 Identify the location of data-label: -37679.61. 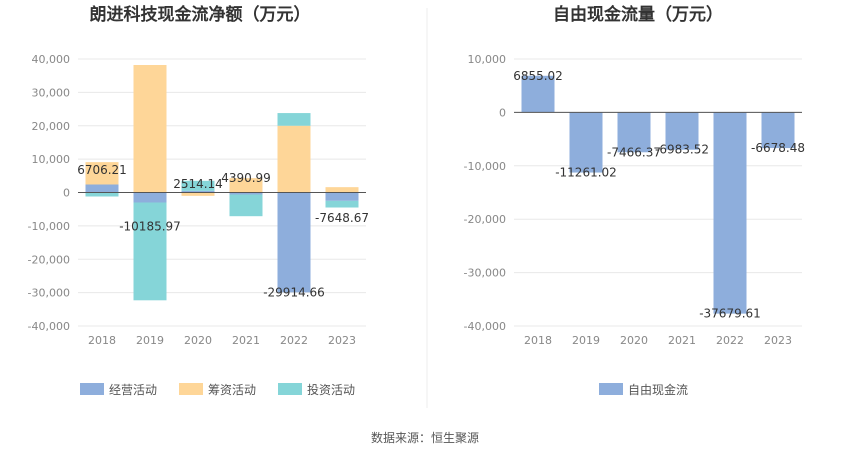
(730, 314).